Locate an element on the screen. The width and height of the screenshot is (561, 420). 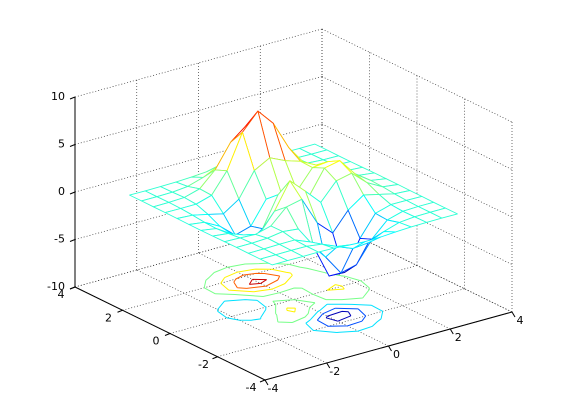
y-tick-label: 2 is located at coordinates (108, 317).